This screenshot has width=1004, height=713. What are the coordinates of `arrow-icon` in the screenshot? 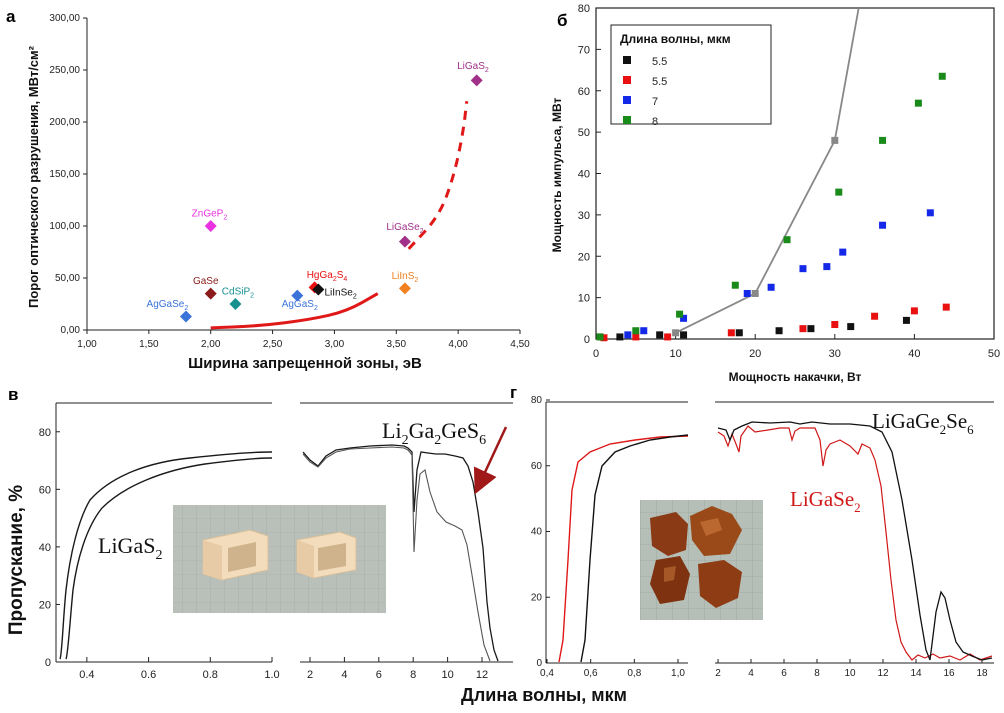 It's located at (490, 460).